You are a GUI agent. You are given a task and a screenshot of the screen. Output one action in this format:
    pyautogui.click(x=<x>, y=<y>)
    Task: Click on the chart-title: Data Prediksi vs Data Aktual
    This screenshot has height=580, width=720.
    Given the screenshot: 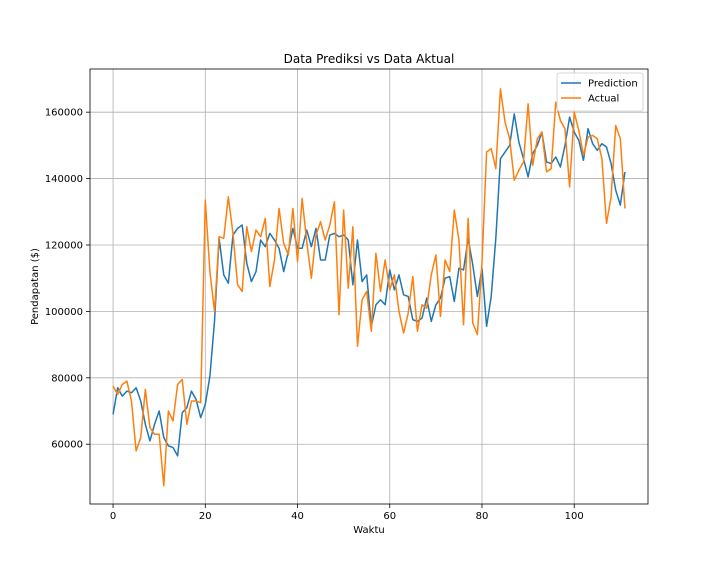 What is the action you would take?
    pyautogui.click(x=369, y=59)
    